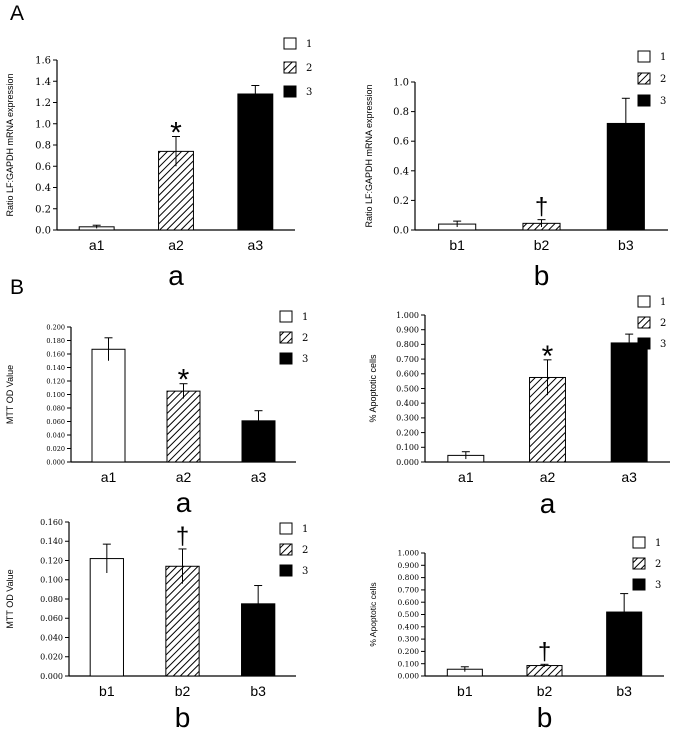  Describe the element at coordinates (55, 422) in the screenshot. I see `chart3-y-tick-label: 0.060` at that location.